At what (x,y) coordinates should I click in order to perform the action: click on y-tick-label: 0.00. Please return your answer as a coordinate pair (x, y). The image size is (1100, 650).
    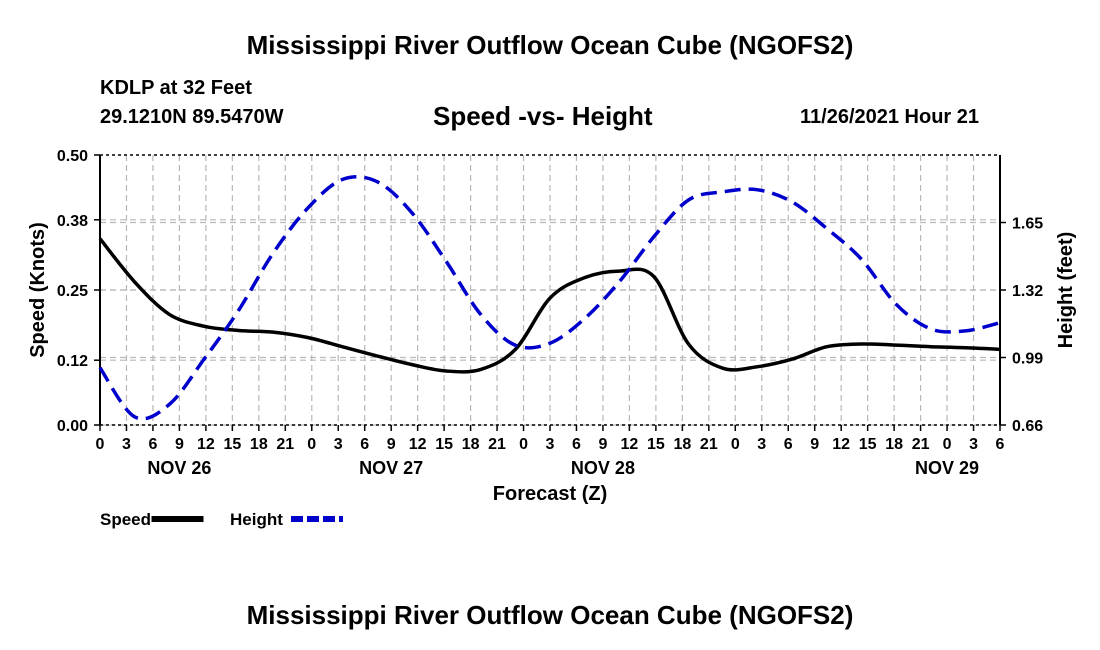
    Looking at the image, I should click on (72, 426).